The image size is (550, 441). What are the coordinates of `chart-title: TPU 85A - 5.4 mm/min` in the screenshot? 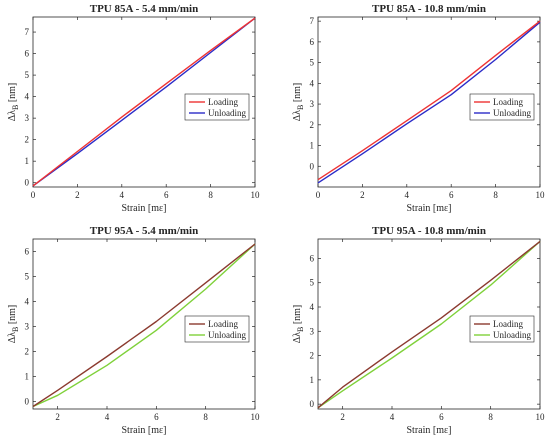 It's located at (144, 9).